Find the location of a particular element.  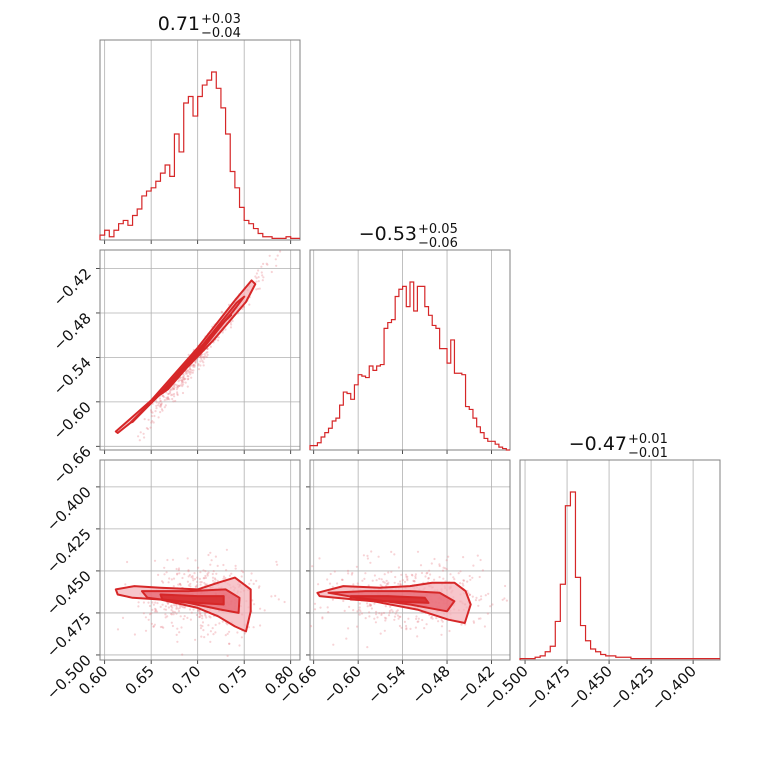

x-tick-label: −0.48 is located at coordinates (431, 684).